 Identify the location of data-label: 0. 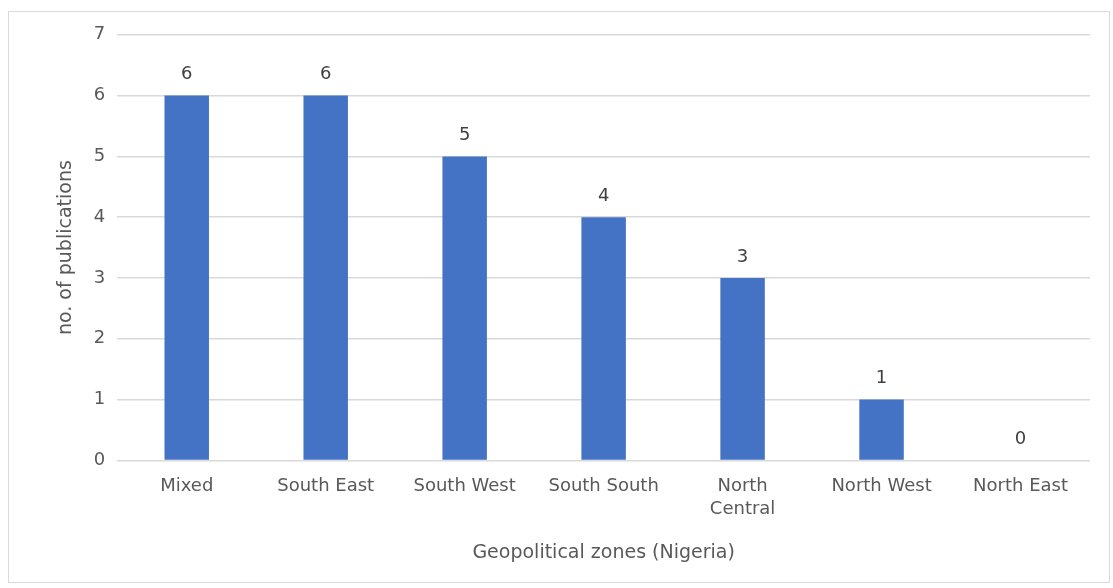
(1020, 438).